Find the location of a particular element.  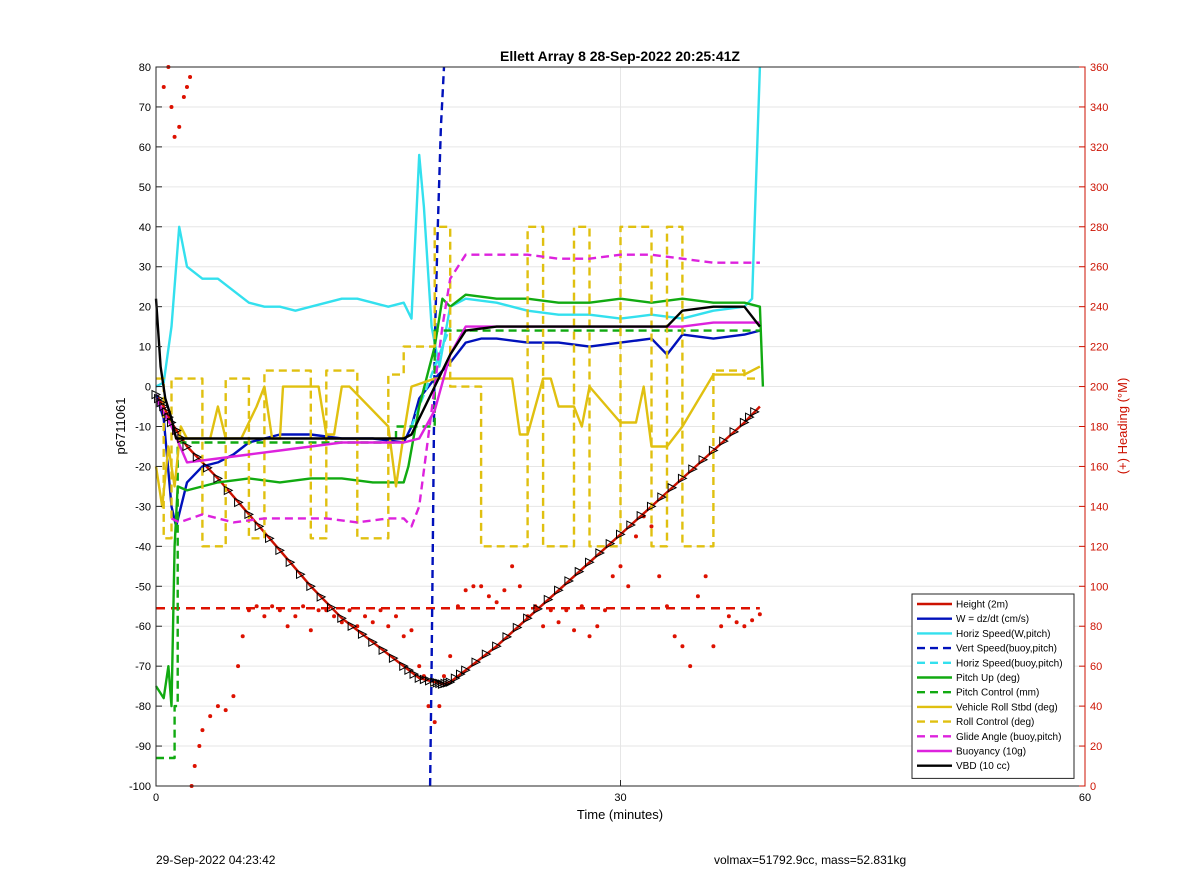

y-tick-label-left: -50 is located at coordinates (143, 587).